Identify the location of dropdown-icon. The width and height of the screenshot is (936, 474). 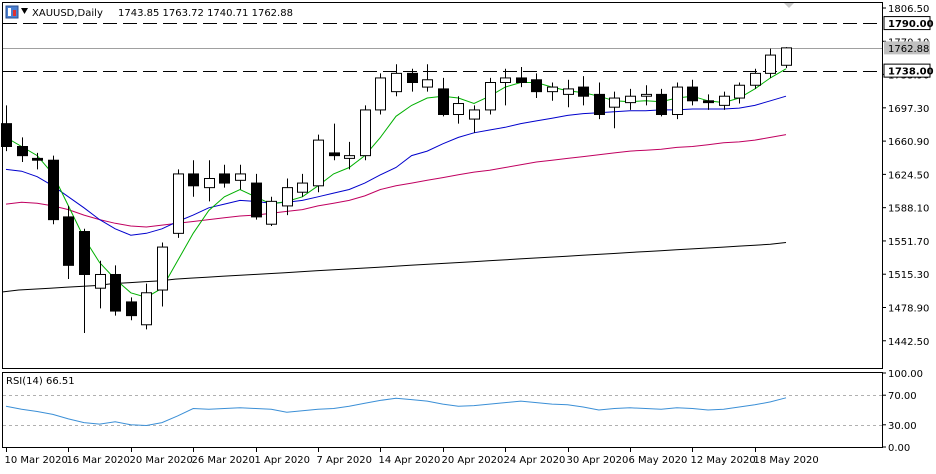
(24, 11).